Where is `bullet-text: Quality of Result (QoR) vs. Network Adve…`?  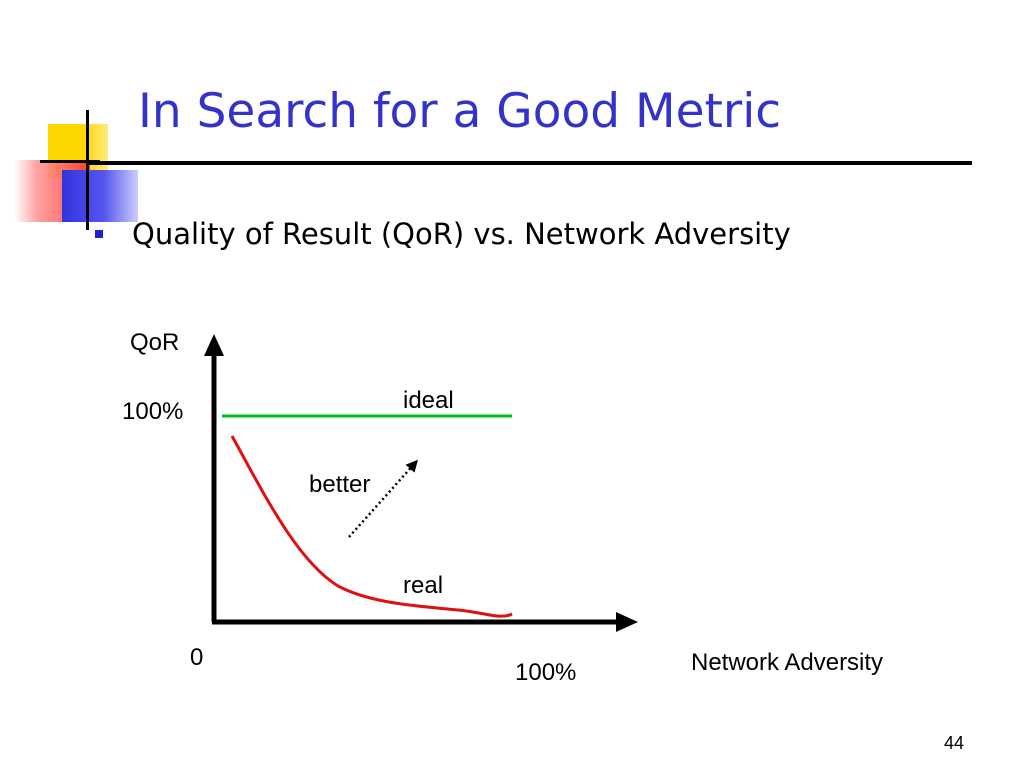
bullet-text: Quality of Result (QoR) vs. Network Adve… is located at coordinates (461, 234).